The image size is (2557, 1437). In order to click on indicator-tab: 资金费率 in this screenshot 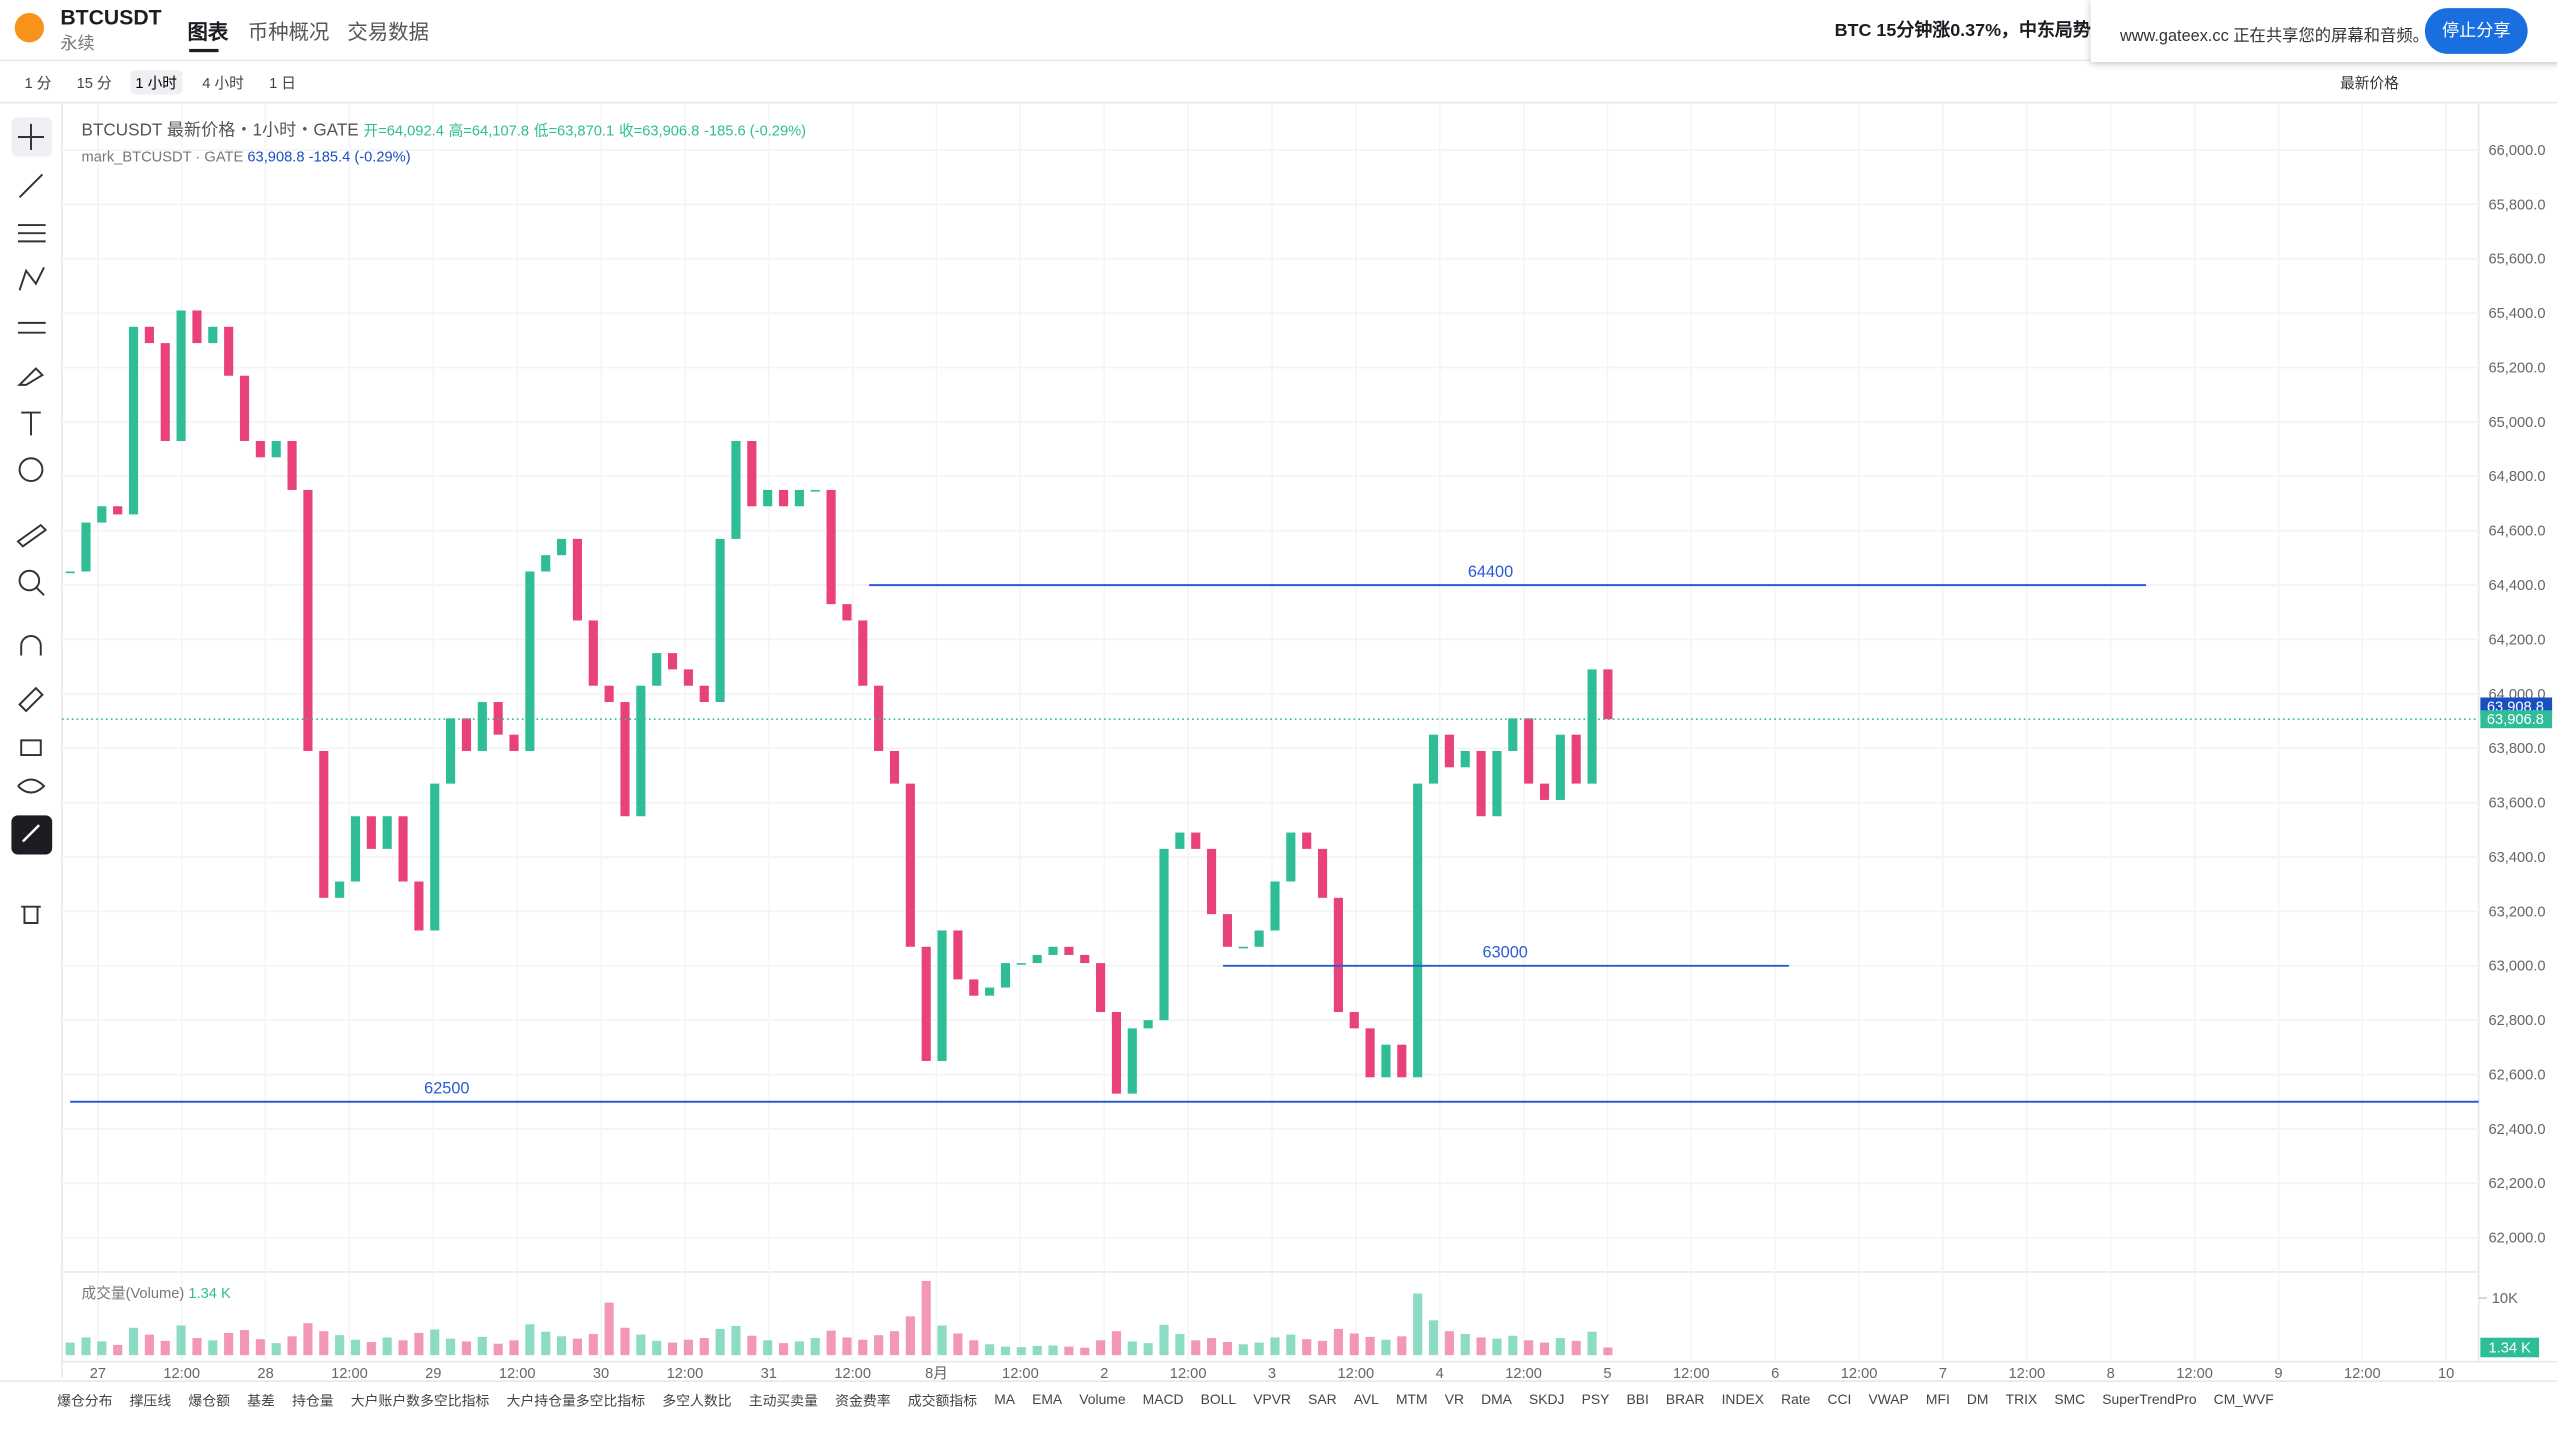, I will do `click(863, 1400)`.